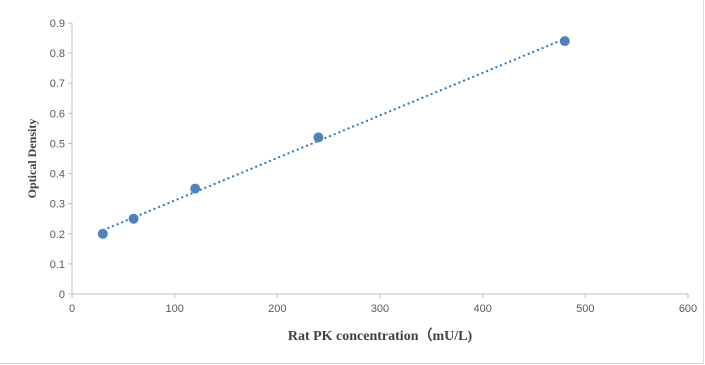  What do you see at coordinates (57, 114) in the screenshot?
I see `y-tick-label: 0.6` at bounding box center [57, 114].